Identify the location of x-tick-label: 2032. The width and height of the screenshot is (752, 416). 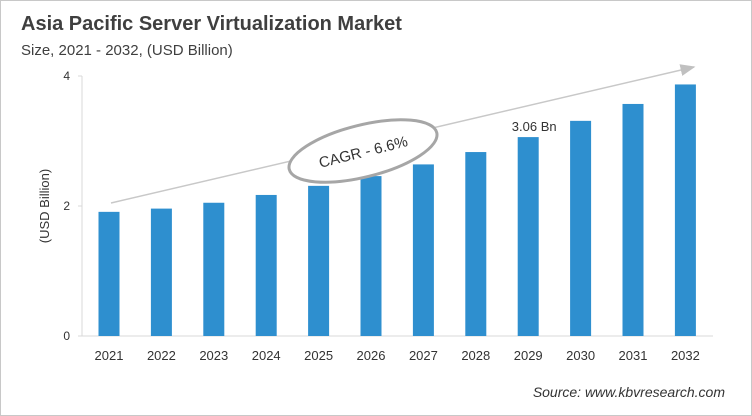
(685, 355).